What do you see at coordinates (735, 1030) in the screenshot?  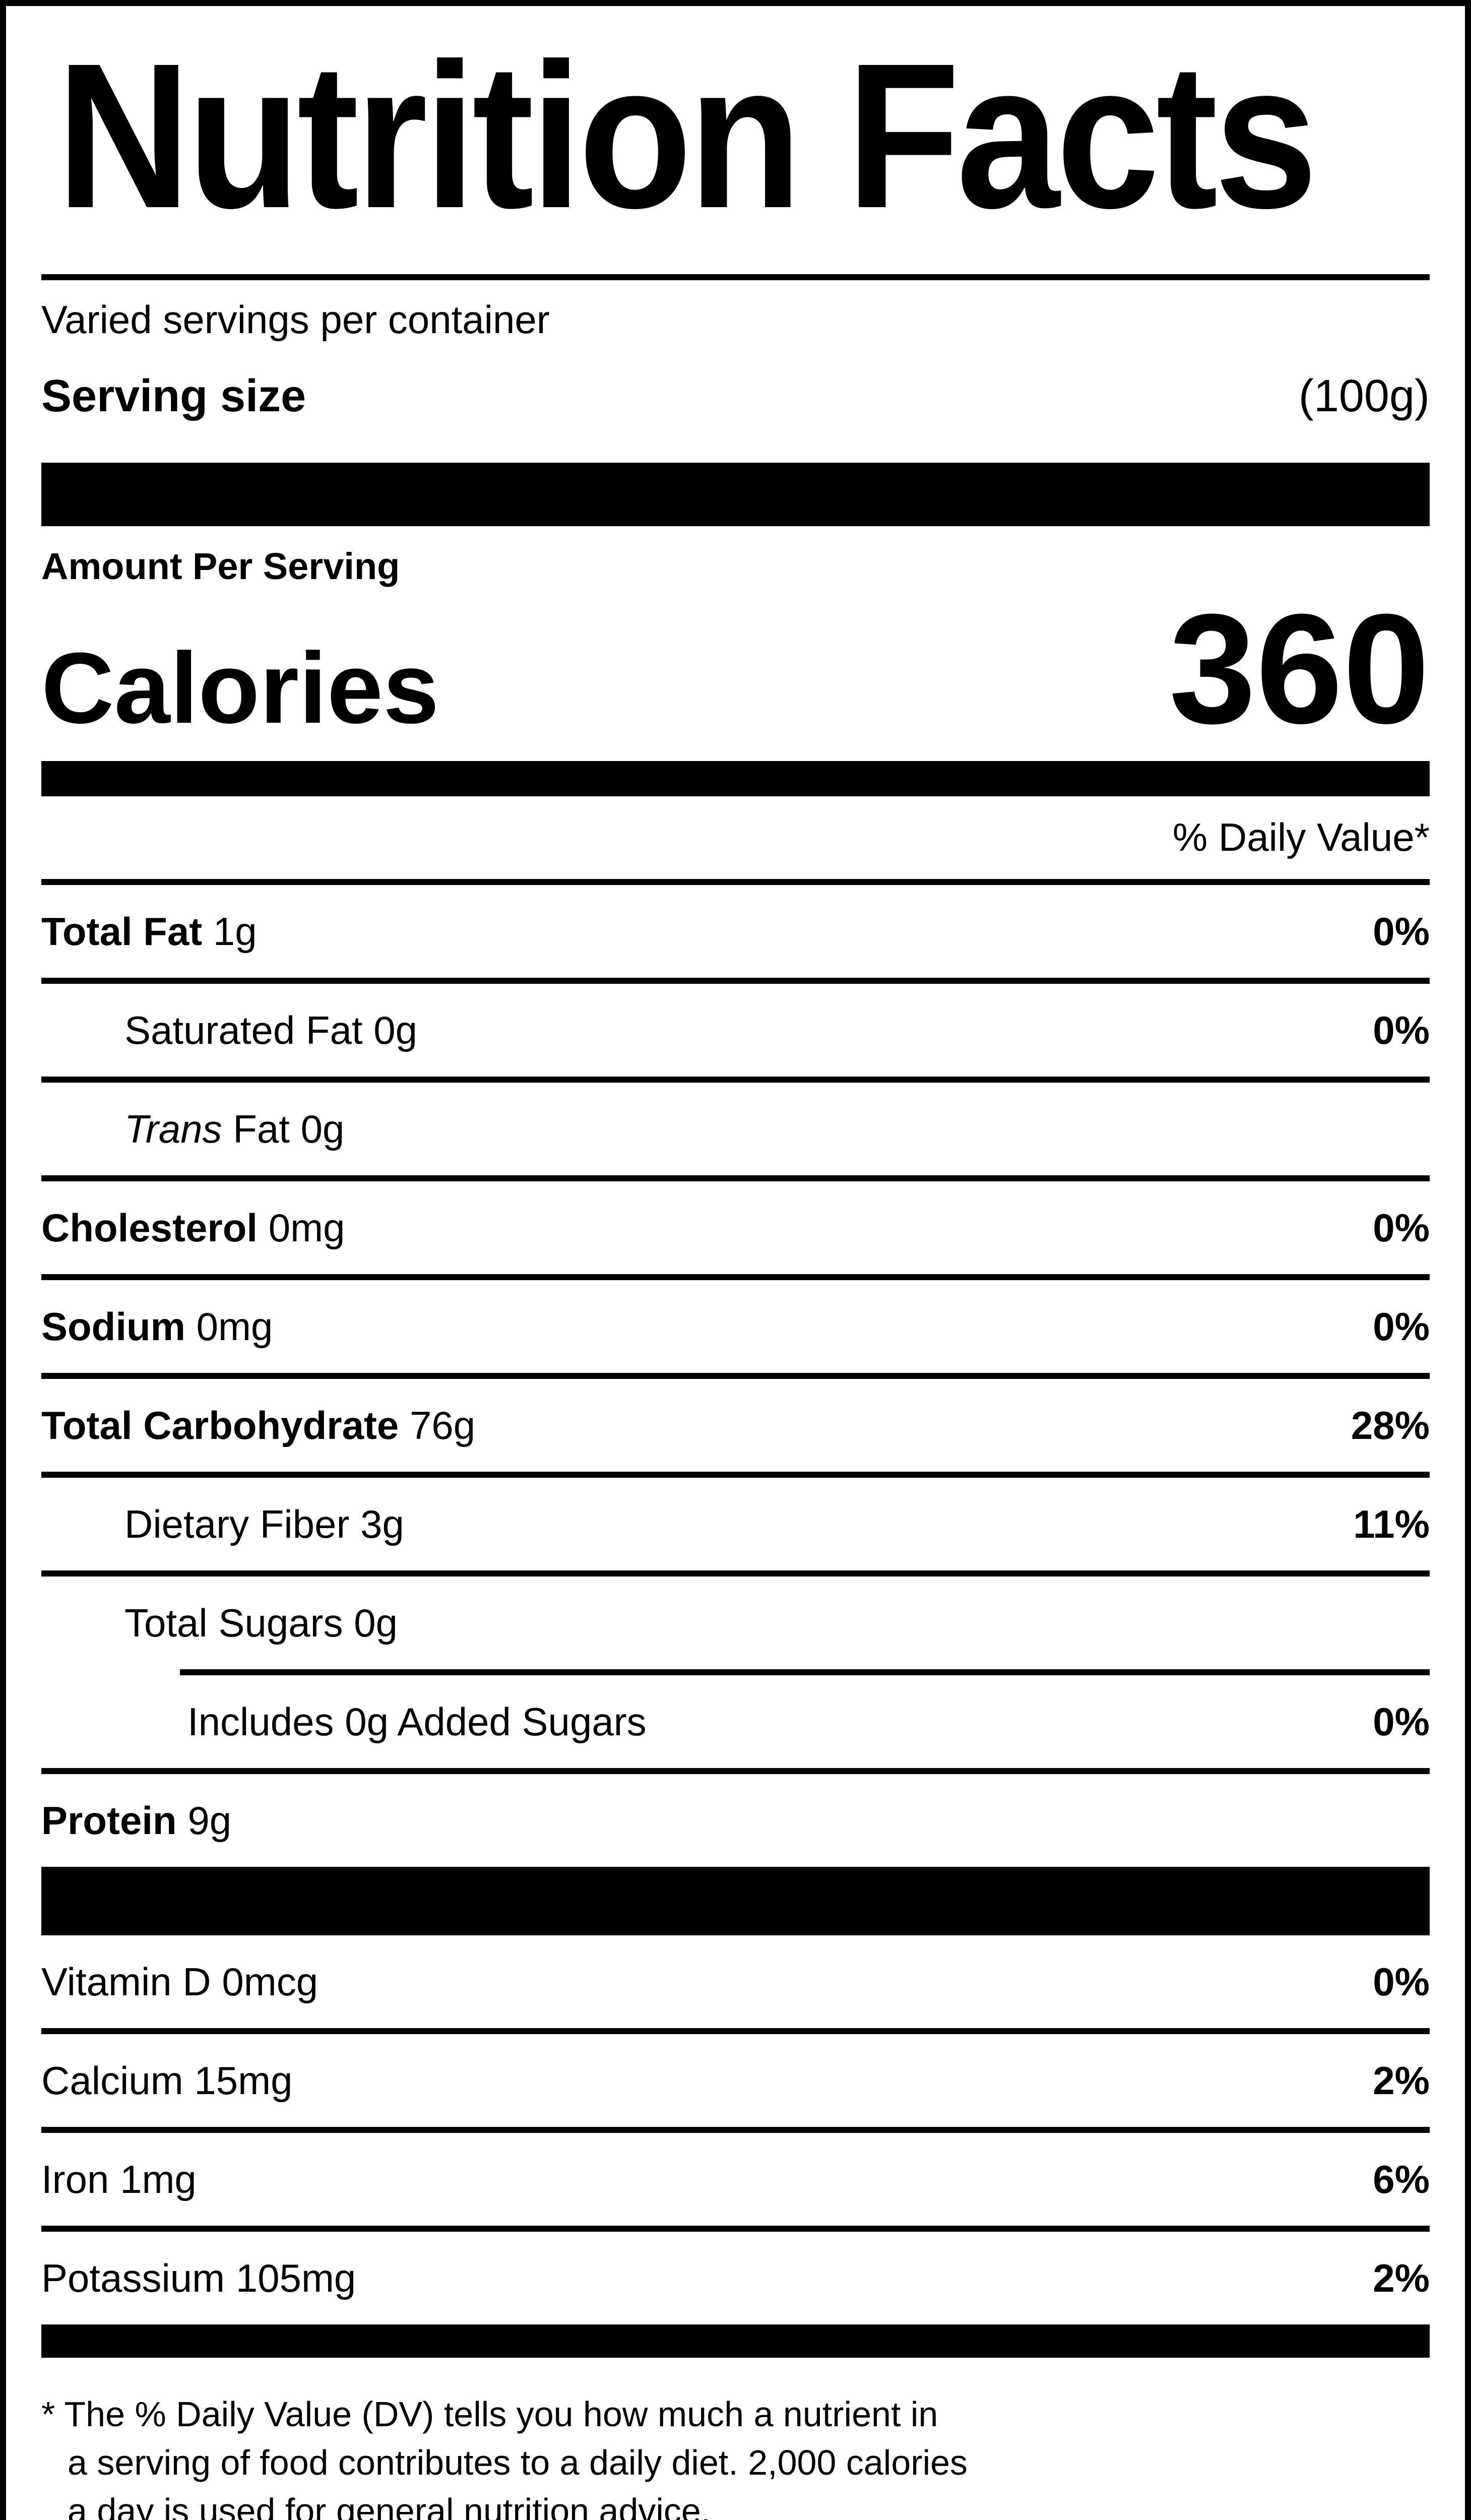 I see `nutrient-row: Saturated Fat 0g 0%` at bounding box center [735, 1030].